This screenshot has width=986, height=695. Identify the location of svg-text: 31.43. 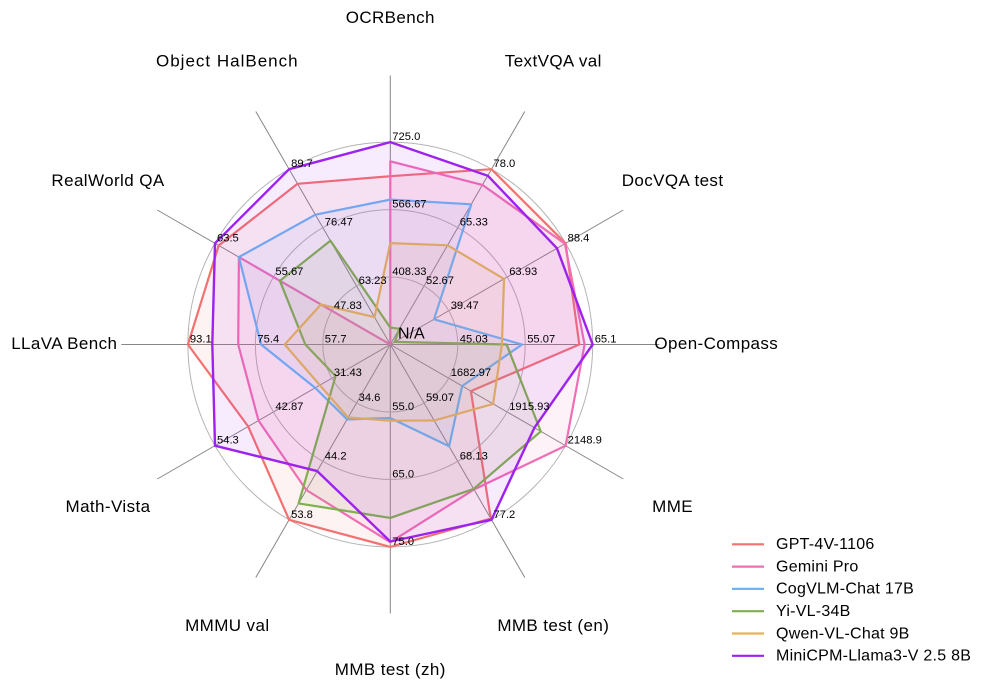
(348, 373).